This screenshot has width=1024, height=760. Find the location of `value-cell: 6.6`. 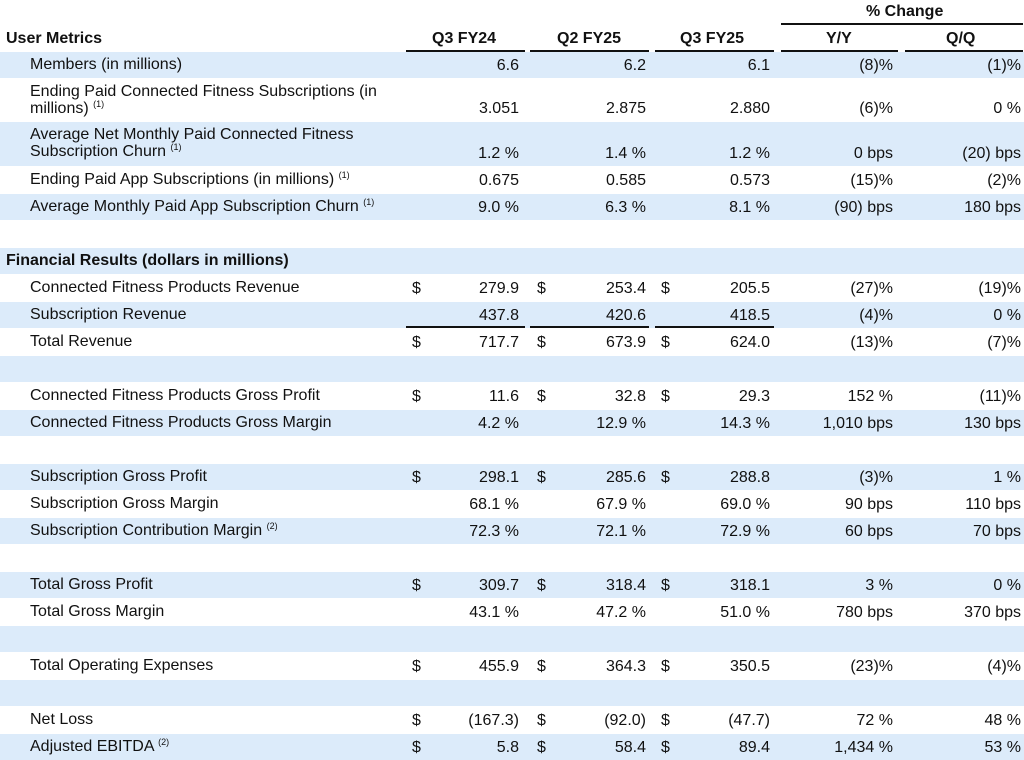

value-cell: 6.6 is located at coordinates (507, 65).